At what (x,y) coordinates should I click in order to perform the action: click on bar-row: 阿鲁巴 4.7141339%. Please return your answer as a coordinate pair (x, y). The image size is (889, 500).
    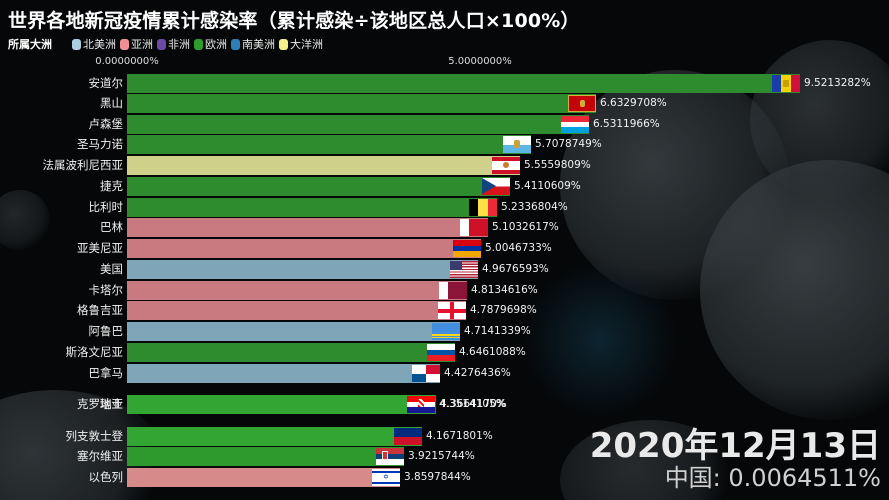
    Looking at the image, I should click on (444, 331).